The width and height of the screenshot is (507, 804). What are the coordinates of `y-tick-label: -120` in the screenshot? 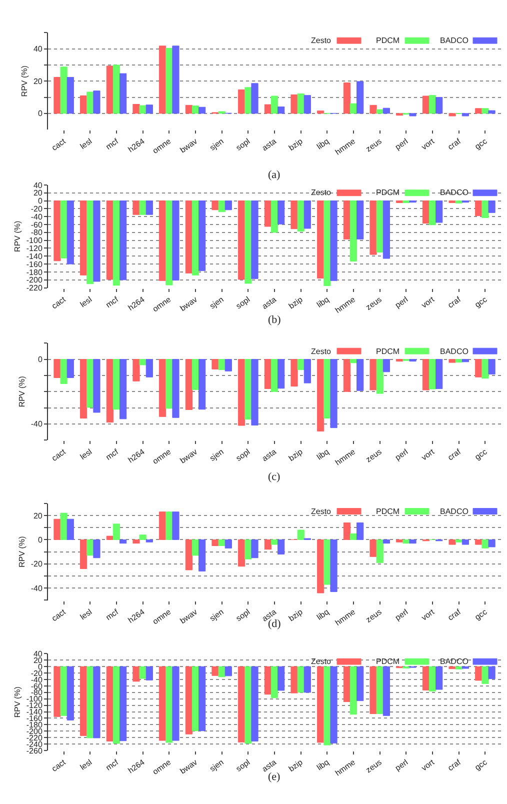 It's located at (34, 249).